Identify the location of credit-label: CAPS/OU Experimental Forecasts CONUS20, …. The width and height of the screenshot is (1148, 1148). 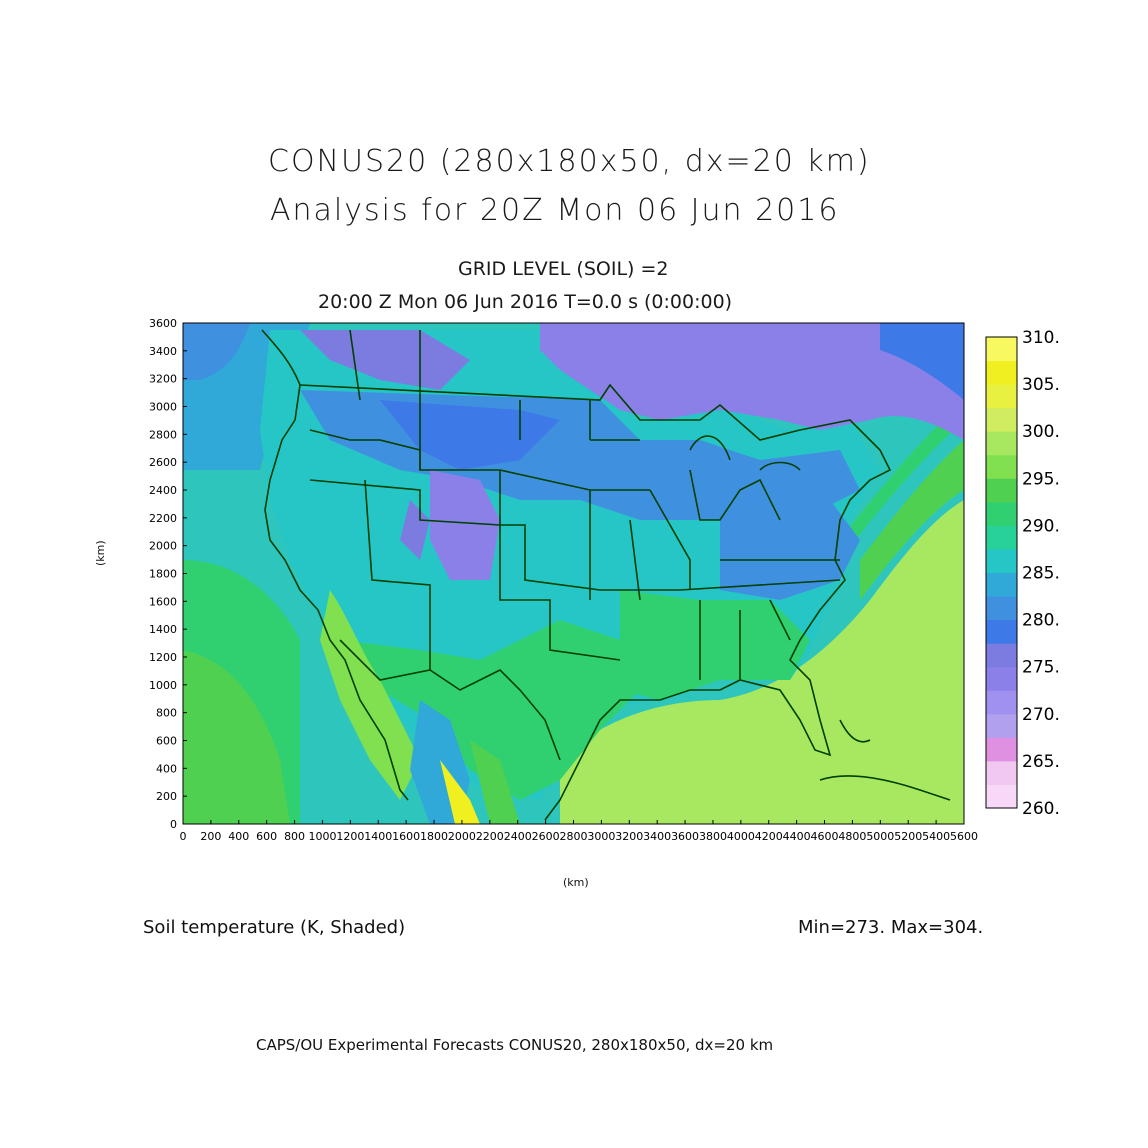
(515, 1045).